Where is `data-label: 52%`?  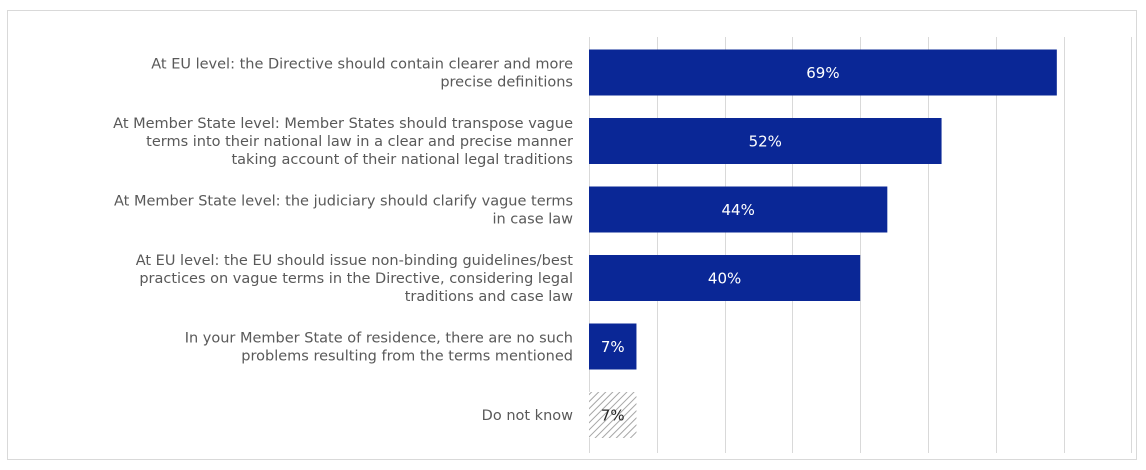 data-label: 52% is located at coordinates (765, 142).